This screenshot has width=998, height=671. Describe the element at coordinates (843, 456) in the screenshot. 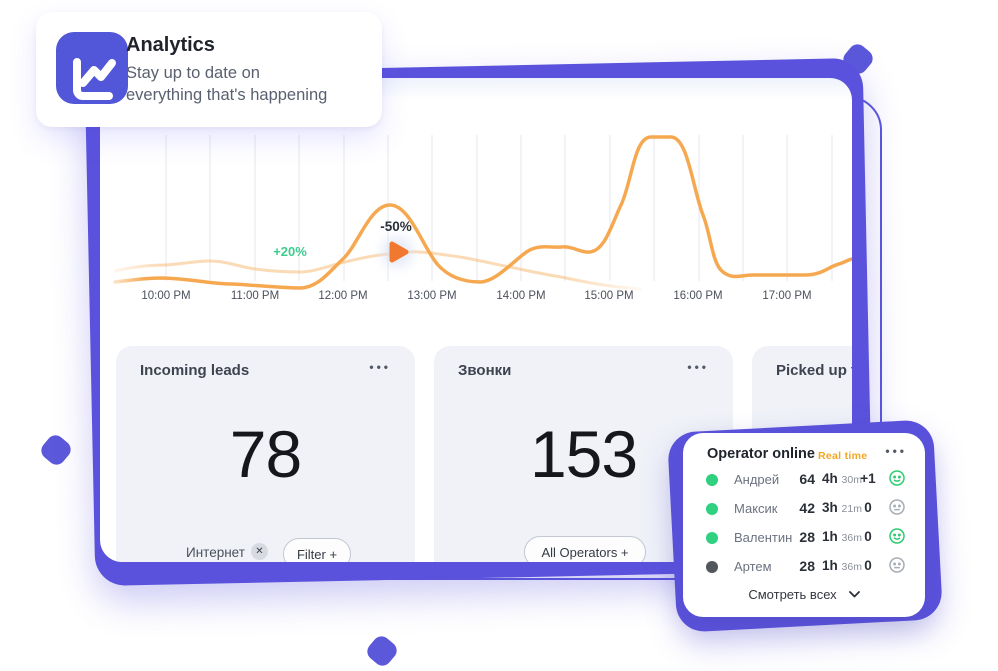

I see `real-time-badge: Real time` at that location.